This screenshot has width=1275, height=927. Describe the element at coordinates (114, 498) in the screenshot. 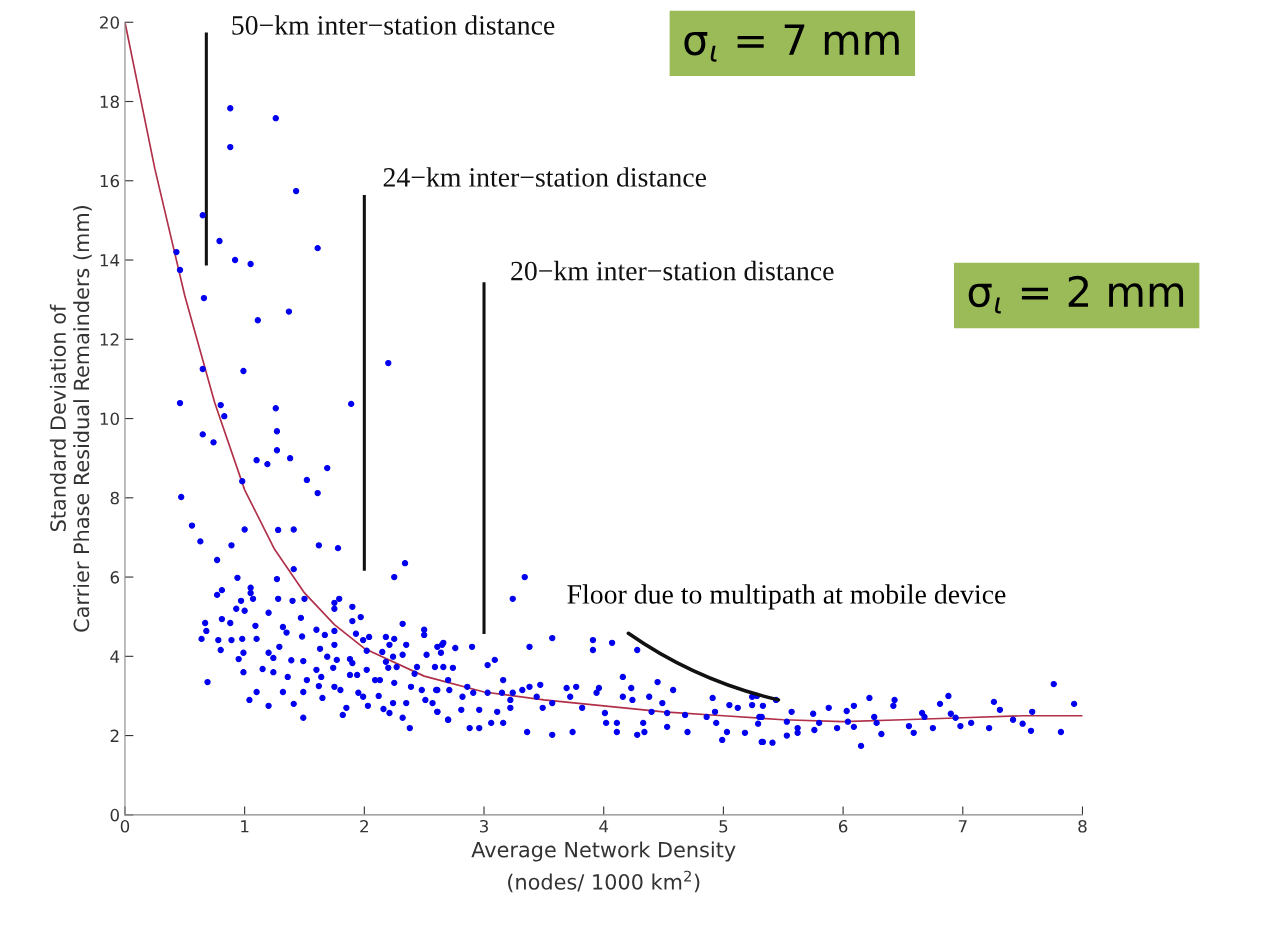

I see `y-tick-label: 8` at that location.